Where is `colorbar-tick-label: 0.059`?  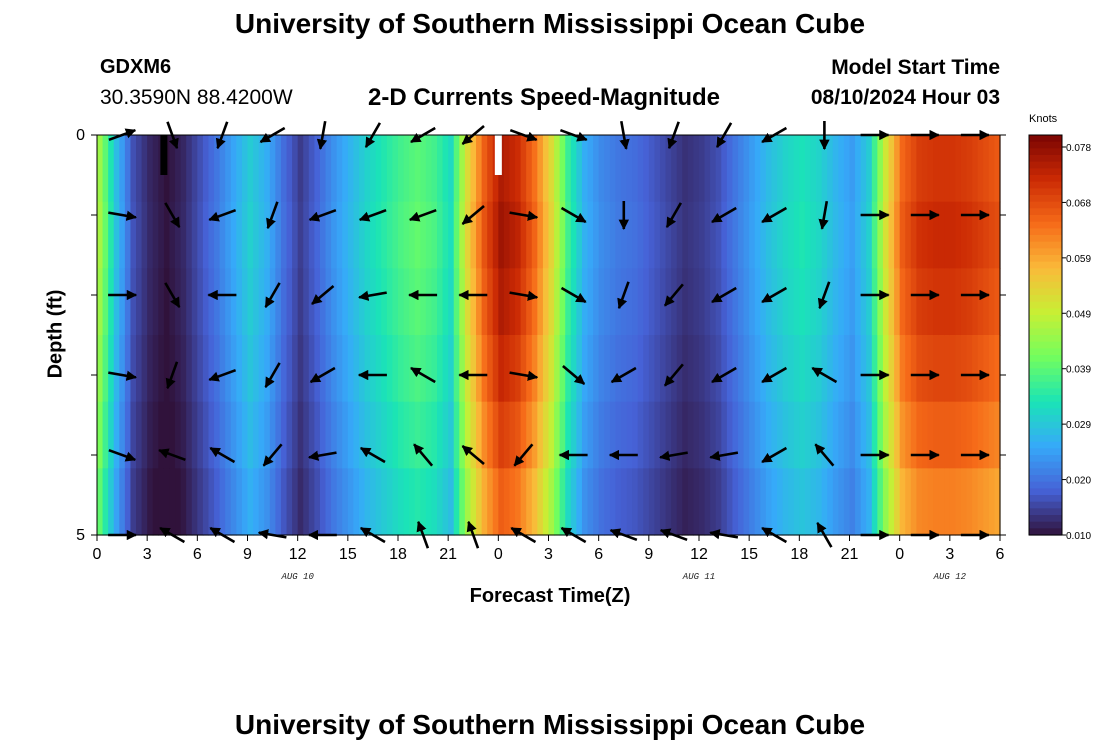
colorbar-tick-label: 0.059 is located at coordinates (1078, 259).